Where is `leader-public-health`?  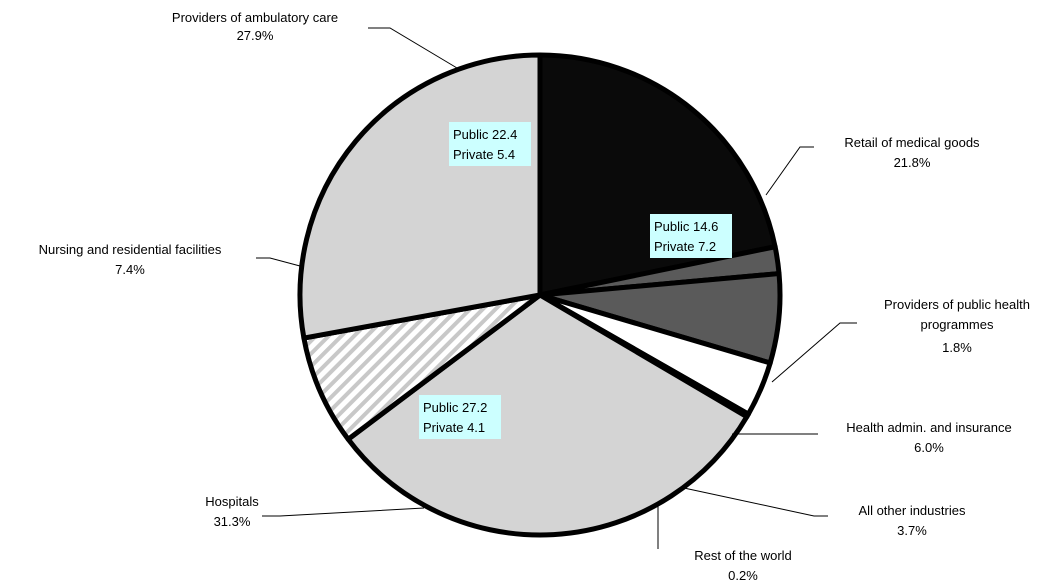 leader-public-health is located at coordinates (814, 352).